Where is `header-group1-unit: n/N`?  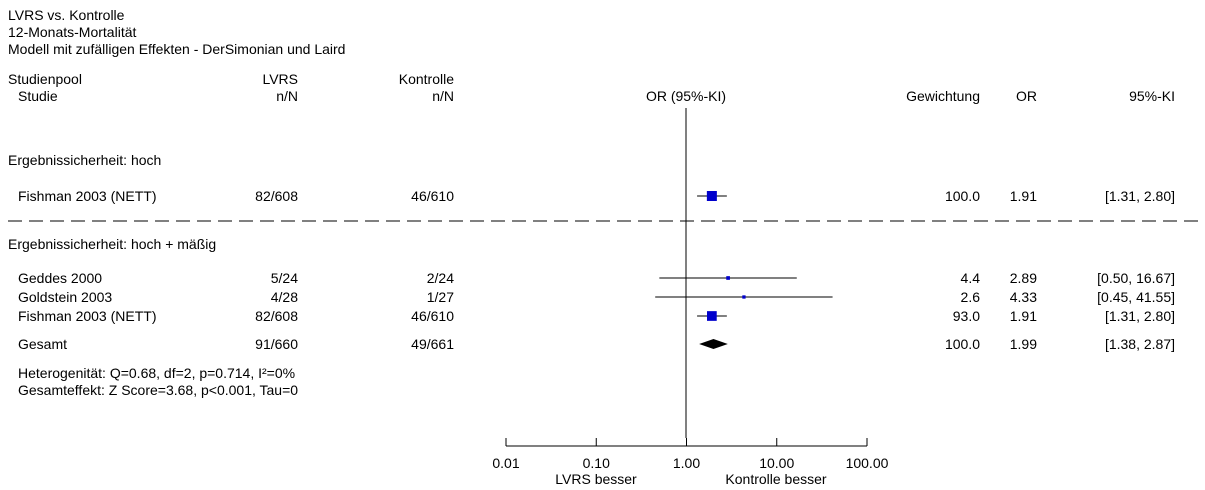
header-group1-unit: n/N is located at coordinates (287, 96).